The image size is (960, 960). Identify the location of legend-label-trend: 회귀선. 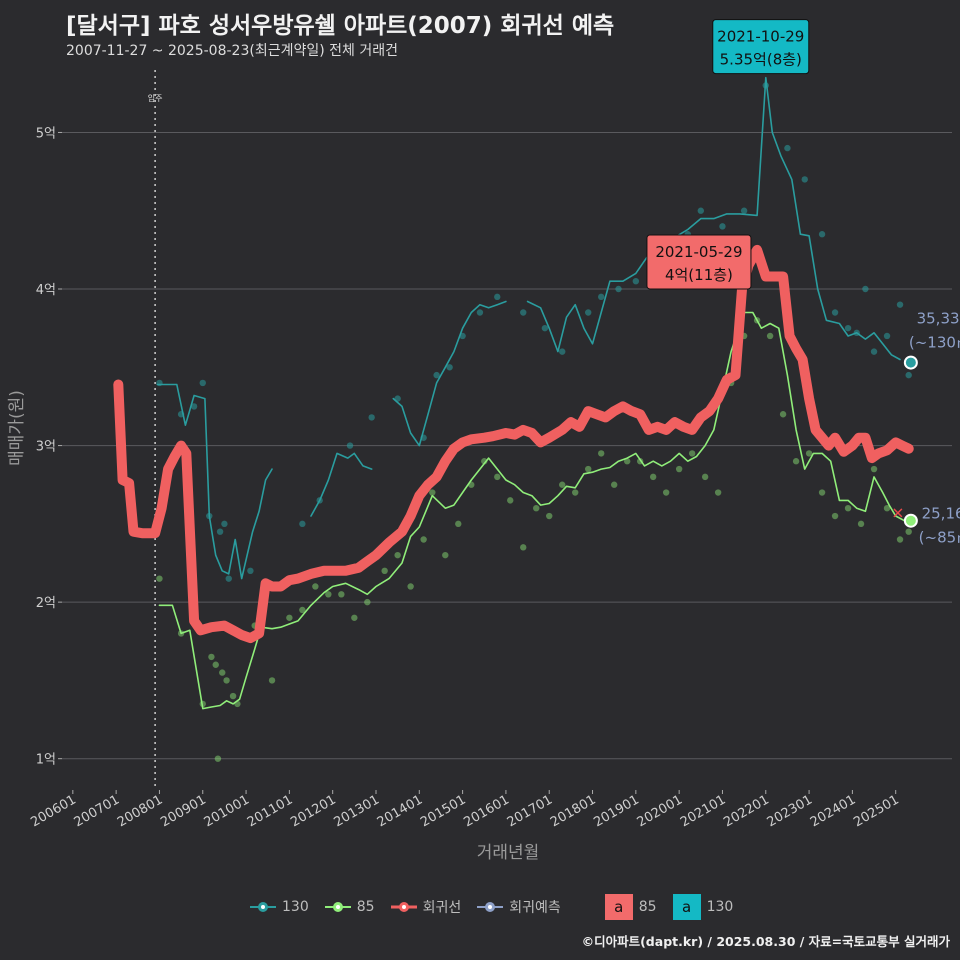
(442, 908).